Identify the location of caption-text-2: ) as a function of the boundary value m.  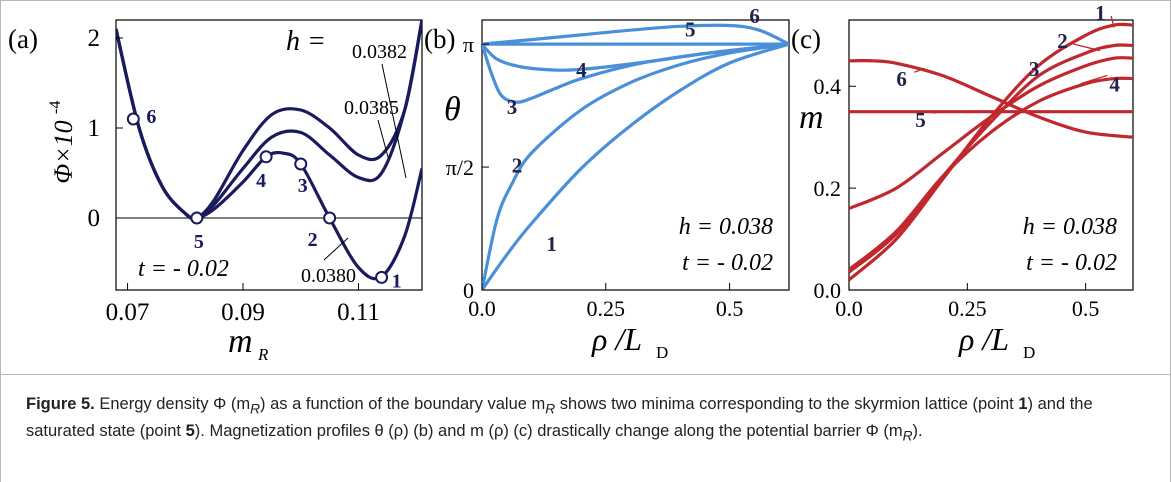
(403, 404).